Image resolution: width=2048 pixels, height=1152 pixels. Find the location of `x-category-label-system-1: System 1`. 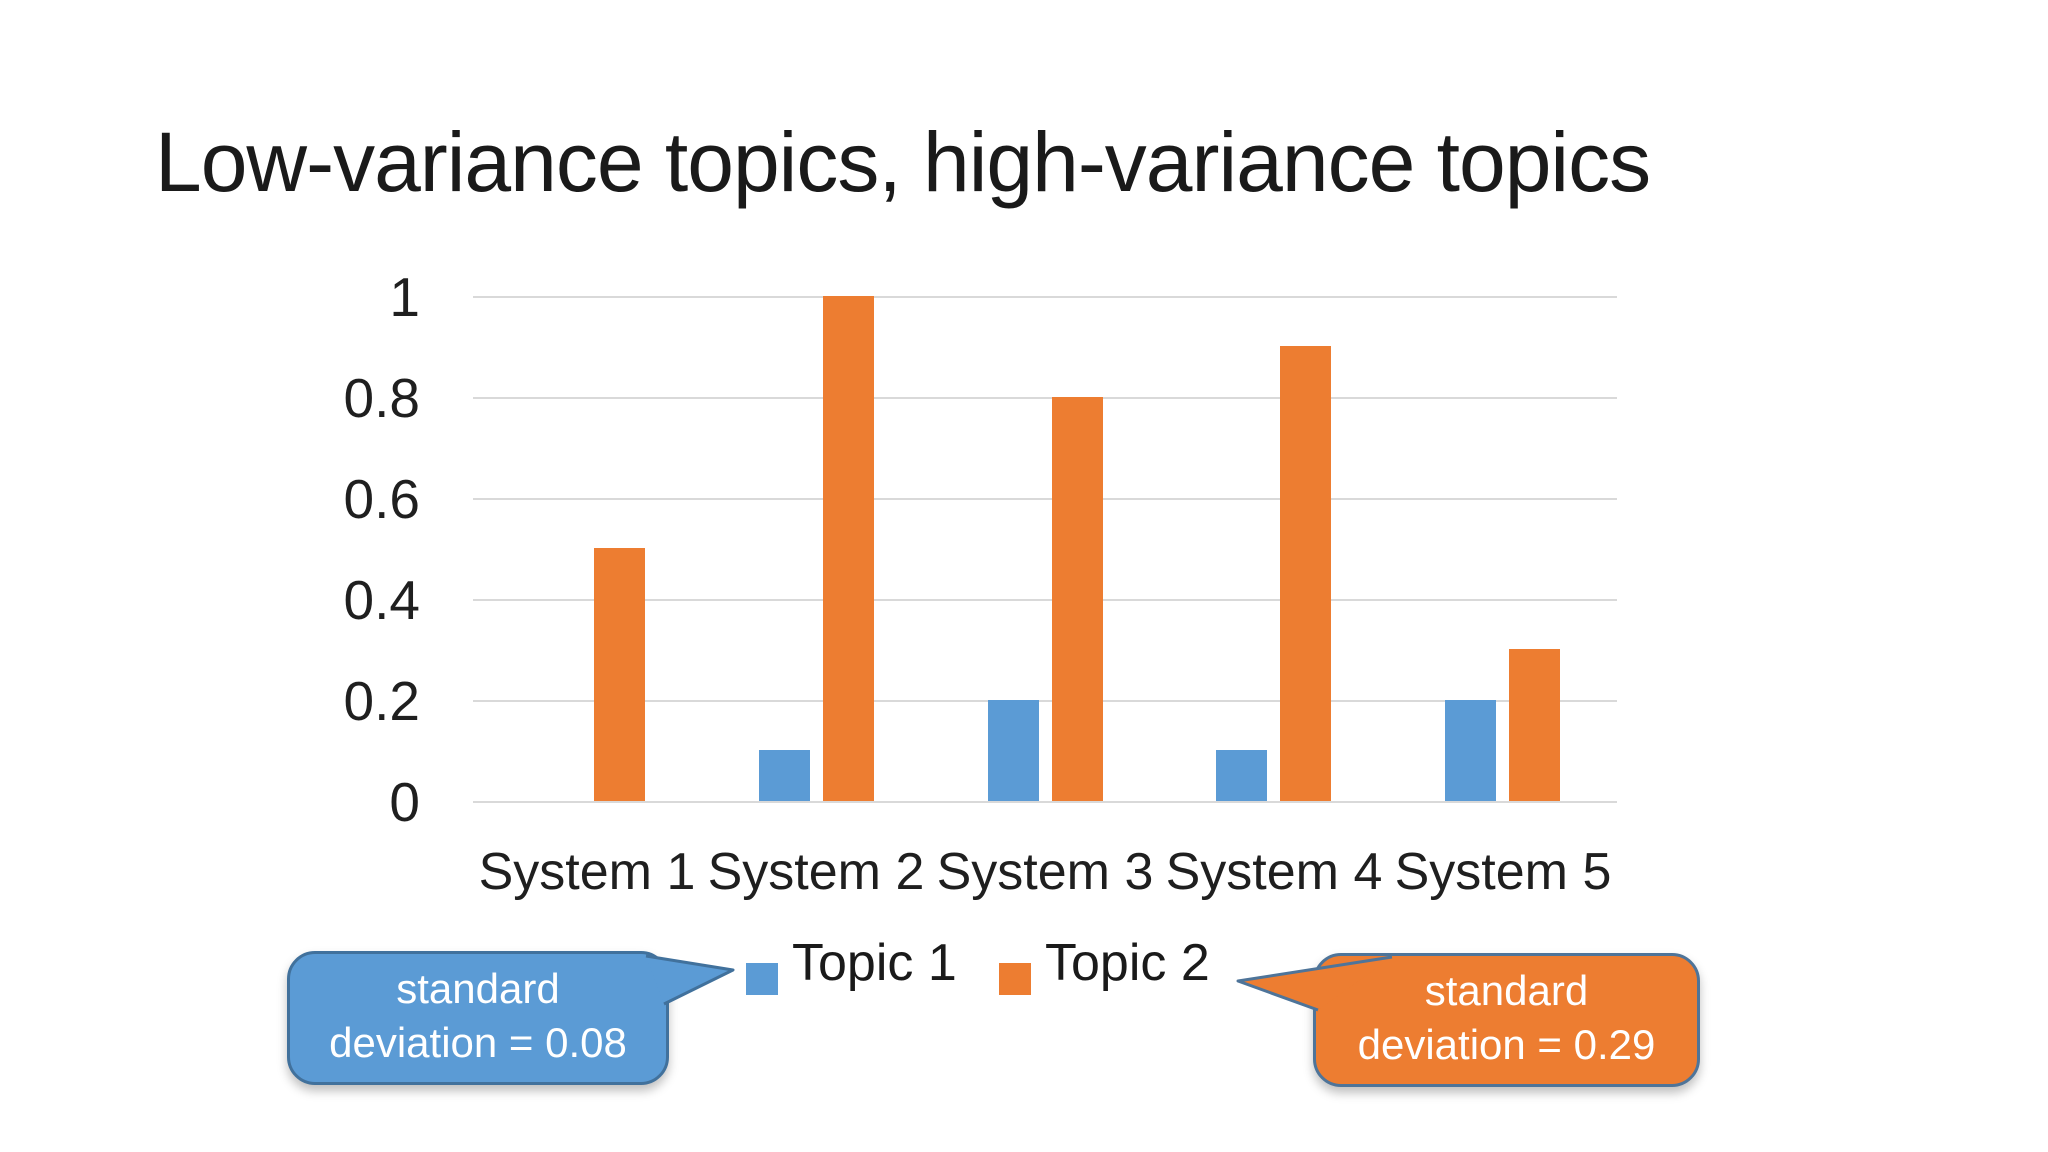

x-category-label-system-1: System 1 is located at coordinates (587, 872).